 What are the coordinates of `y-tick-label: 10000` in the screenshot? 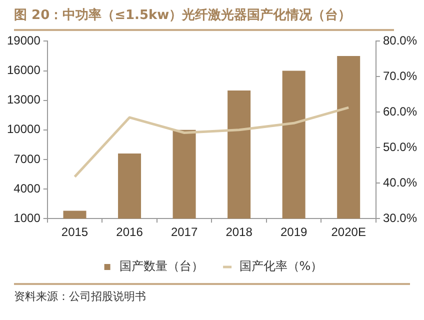 It's located at (23, 129).